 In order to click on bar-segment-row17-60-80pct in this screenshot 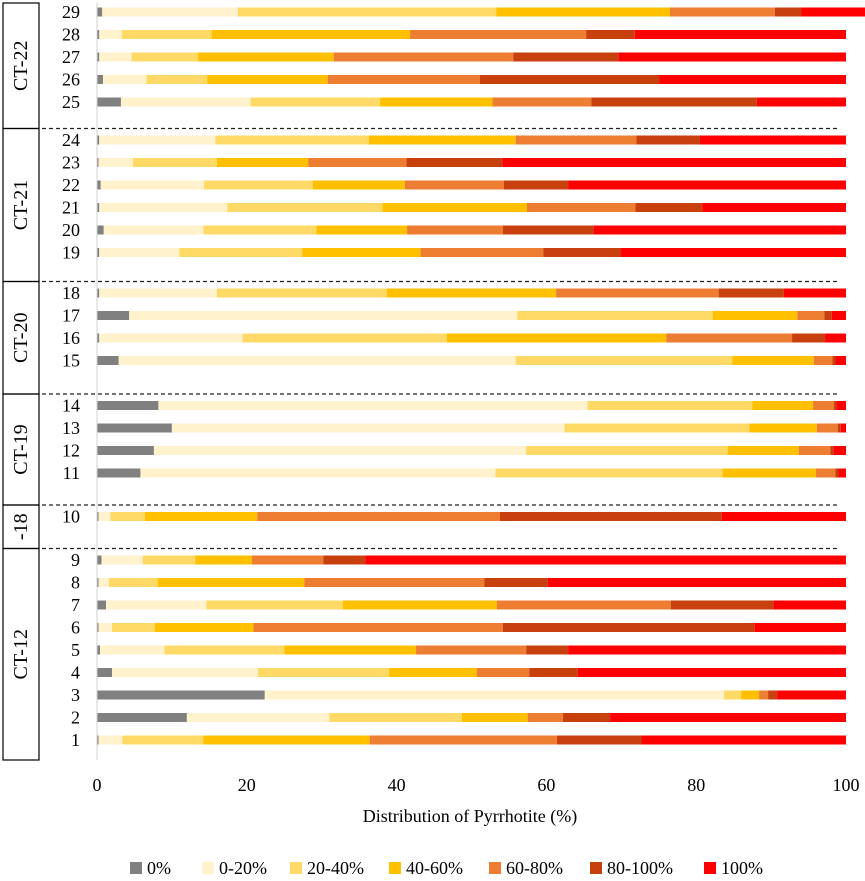, I will do `click(811, 315)`.